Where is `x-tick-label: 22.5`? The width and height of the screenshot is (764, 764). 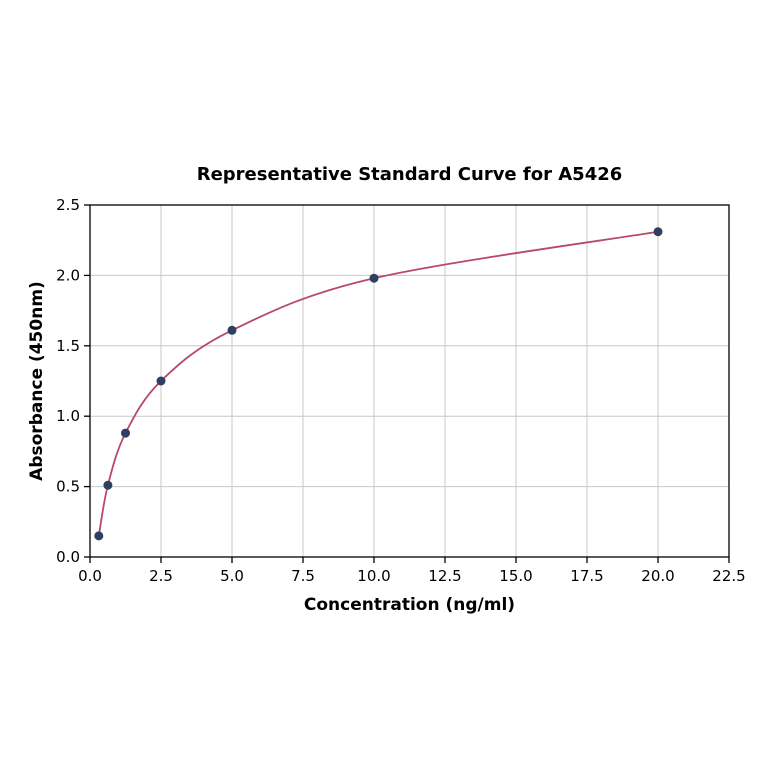
x-tick-label: 22.5 is located at coordinates (728, 576).